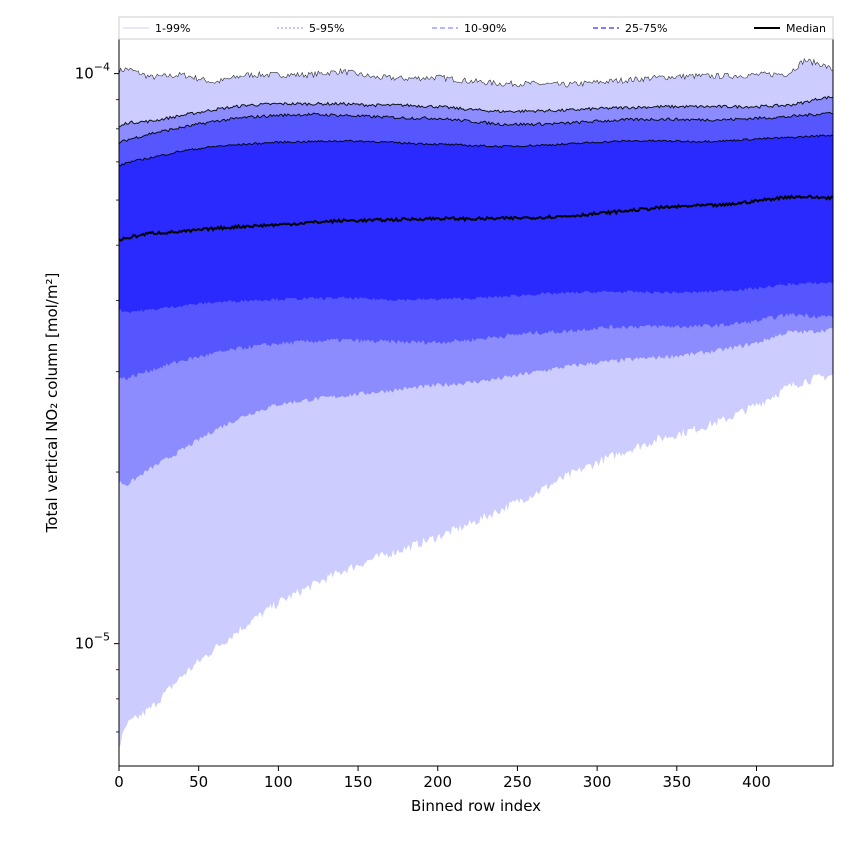 Image resolution: width=850 pixels, height=850 pixels. I want to click on band-edge-25-75%, so click(476, 150).